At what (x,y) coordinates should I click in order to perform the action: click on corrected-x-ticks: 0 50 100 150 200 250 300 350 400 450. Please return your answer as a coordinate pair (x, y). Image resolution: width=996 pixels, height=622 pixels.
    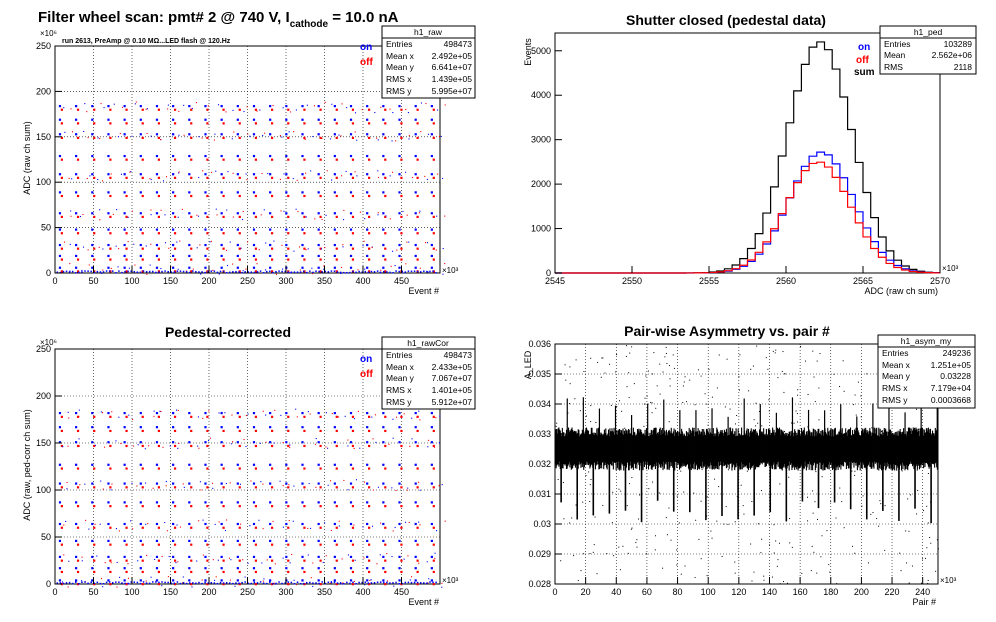
    Looking at the image, I should click on (230, 587).